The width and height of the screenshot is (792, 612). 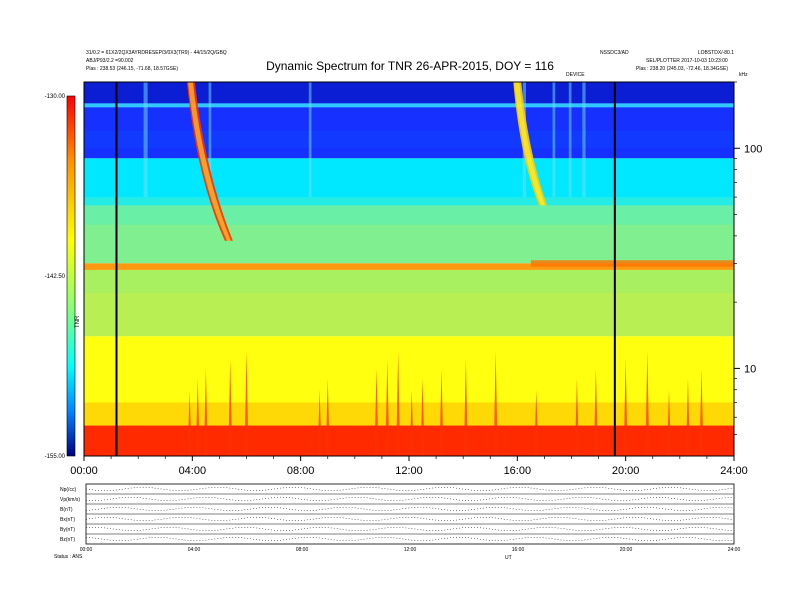 I want to click on x-tick-label-3: 12:00, so click(x=409, y=471).